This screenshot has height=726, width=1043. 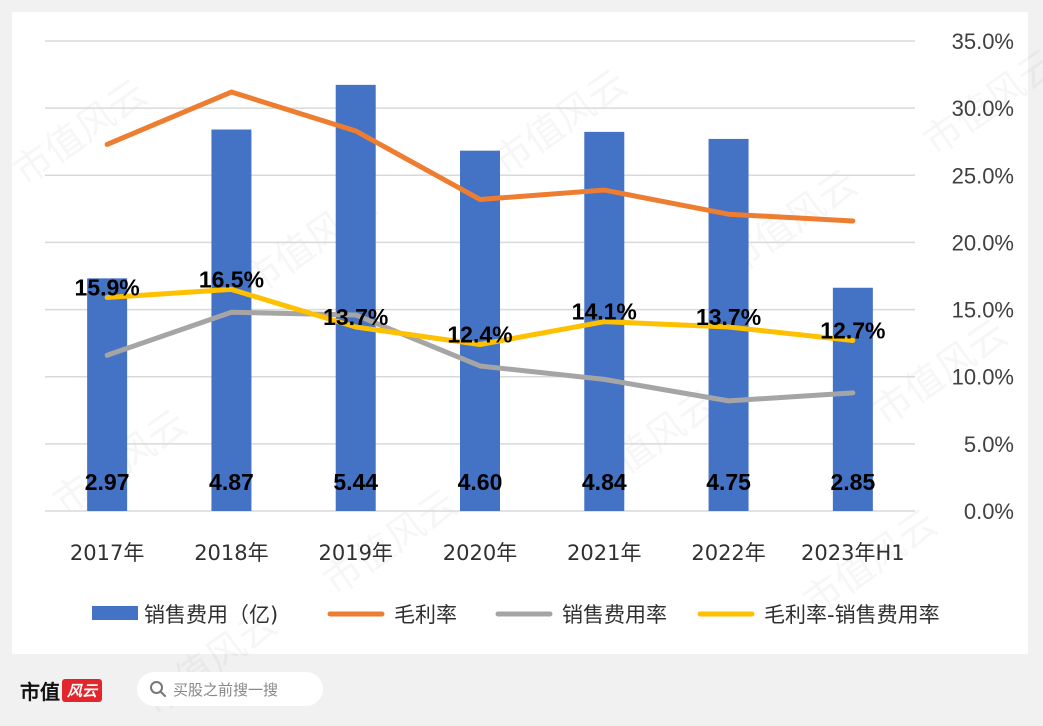 I want to click on line-value-label: 12.4%, so click(x=479, y=334).